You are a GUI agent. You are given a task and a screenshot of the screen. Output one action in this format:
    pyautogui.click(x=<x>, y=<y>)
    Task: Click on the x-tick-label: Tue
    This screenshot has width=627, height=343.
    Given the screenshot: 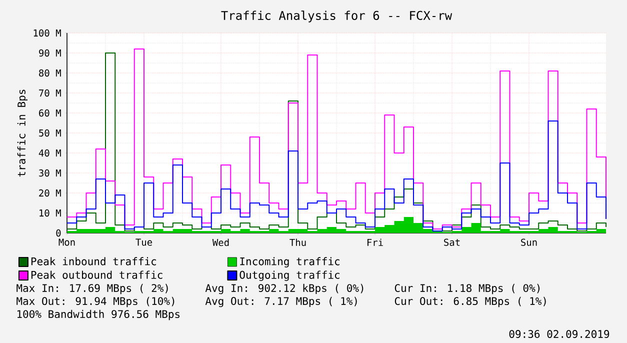 What is the action you would take?
    pyautogui.click(x=144, y=242)
    